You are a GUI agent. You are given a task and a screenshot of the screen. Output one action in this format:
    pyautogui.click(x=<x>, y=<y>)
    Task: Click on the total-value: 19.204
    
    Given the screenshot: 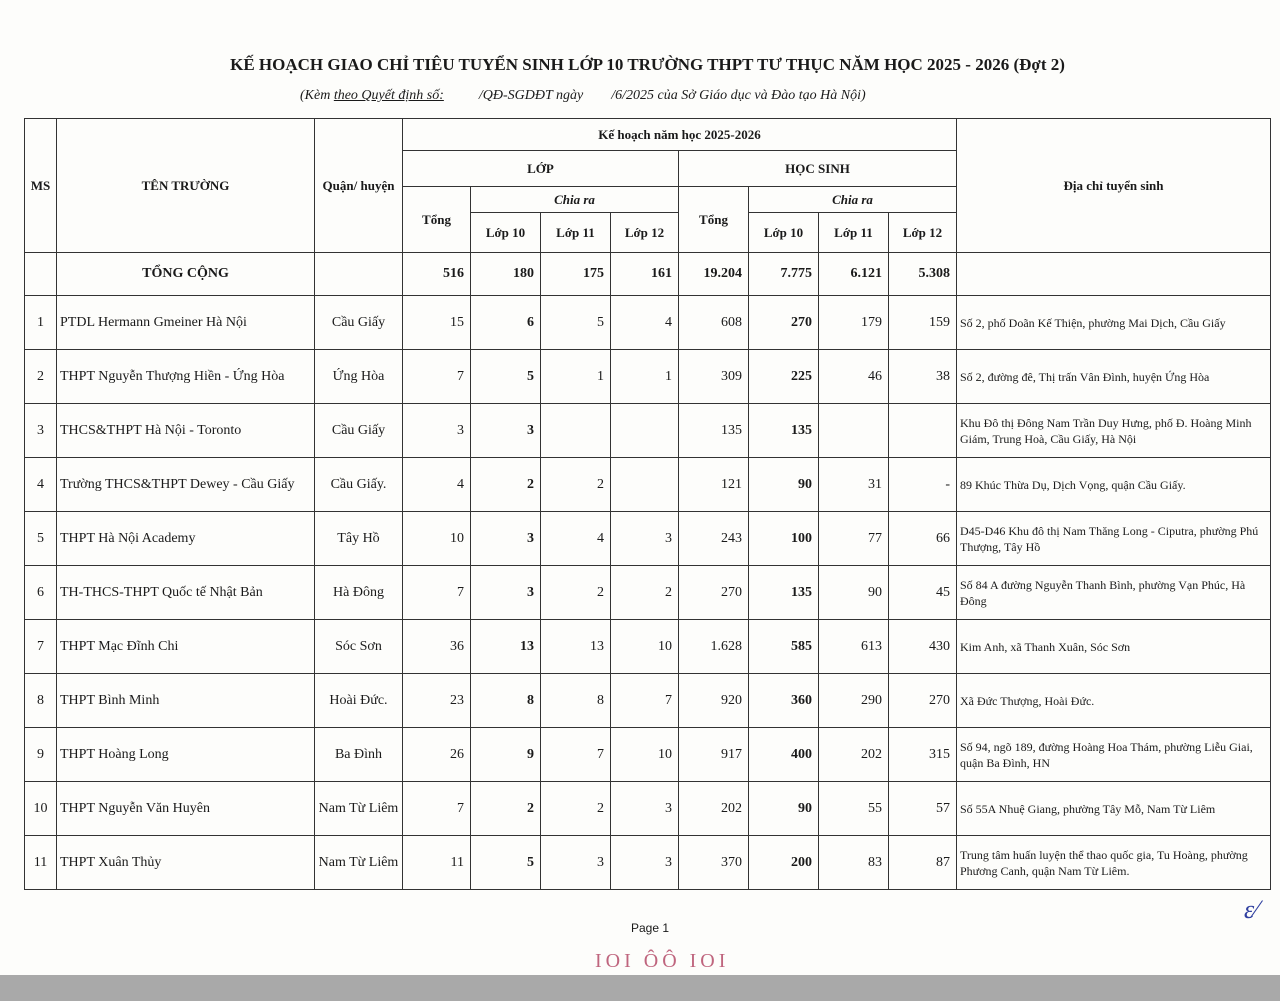 What is the action you would take?
    pyautogui.click(x=713, y=274)
    